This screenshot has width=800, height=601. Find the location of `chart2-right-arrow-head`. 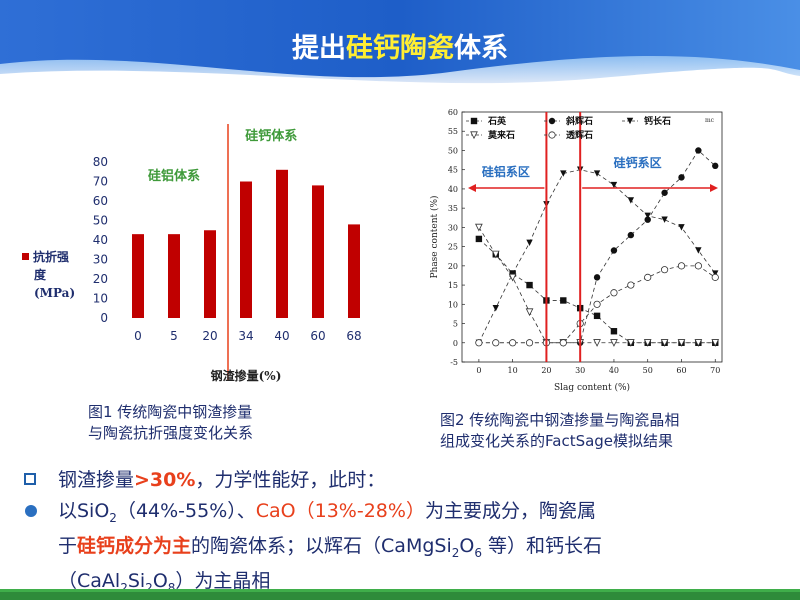

chart2-right-arrow-head is located at coordinates (714, 188).